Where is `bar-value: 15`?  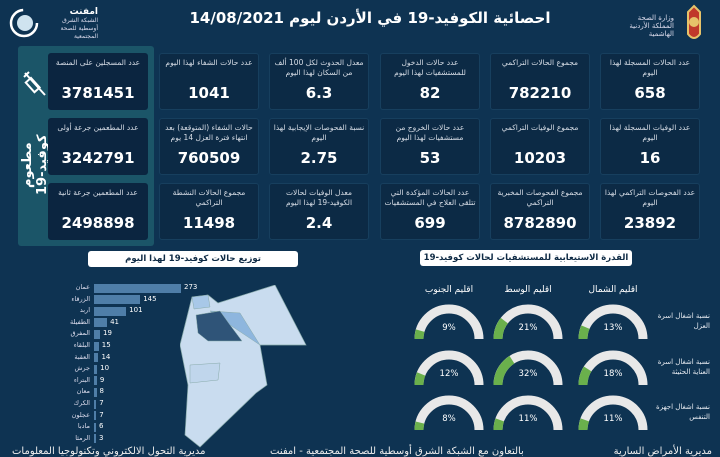 bar-value: 15 is located at coordinates (106, 345).